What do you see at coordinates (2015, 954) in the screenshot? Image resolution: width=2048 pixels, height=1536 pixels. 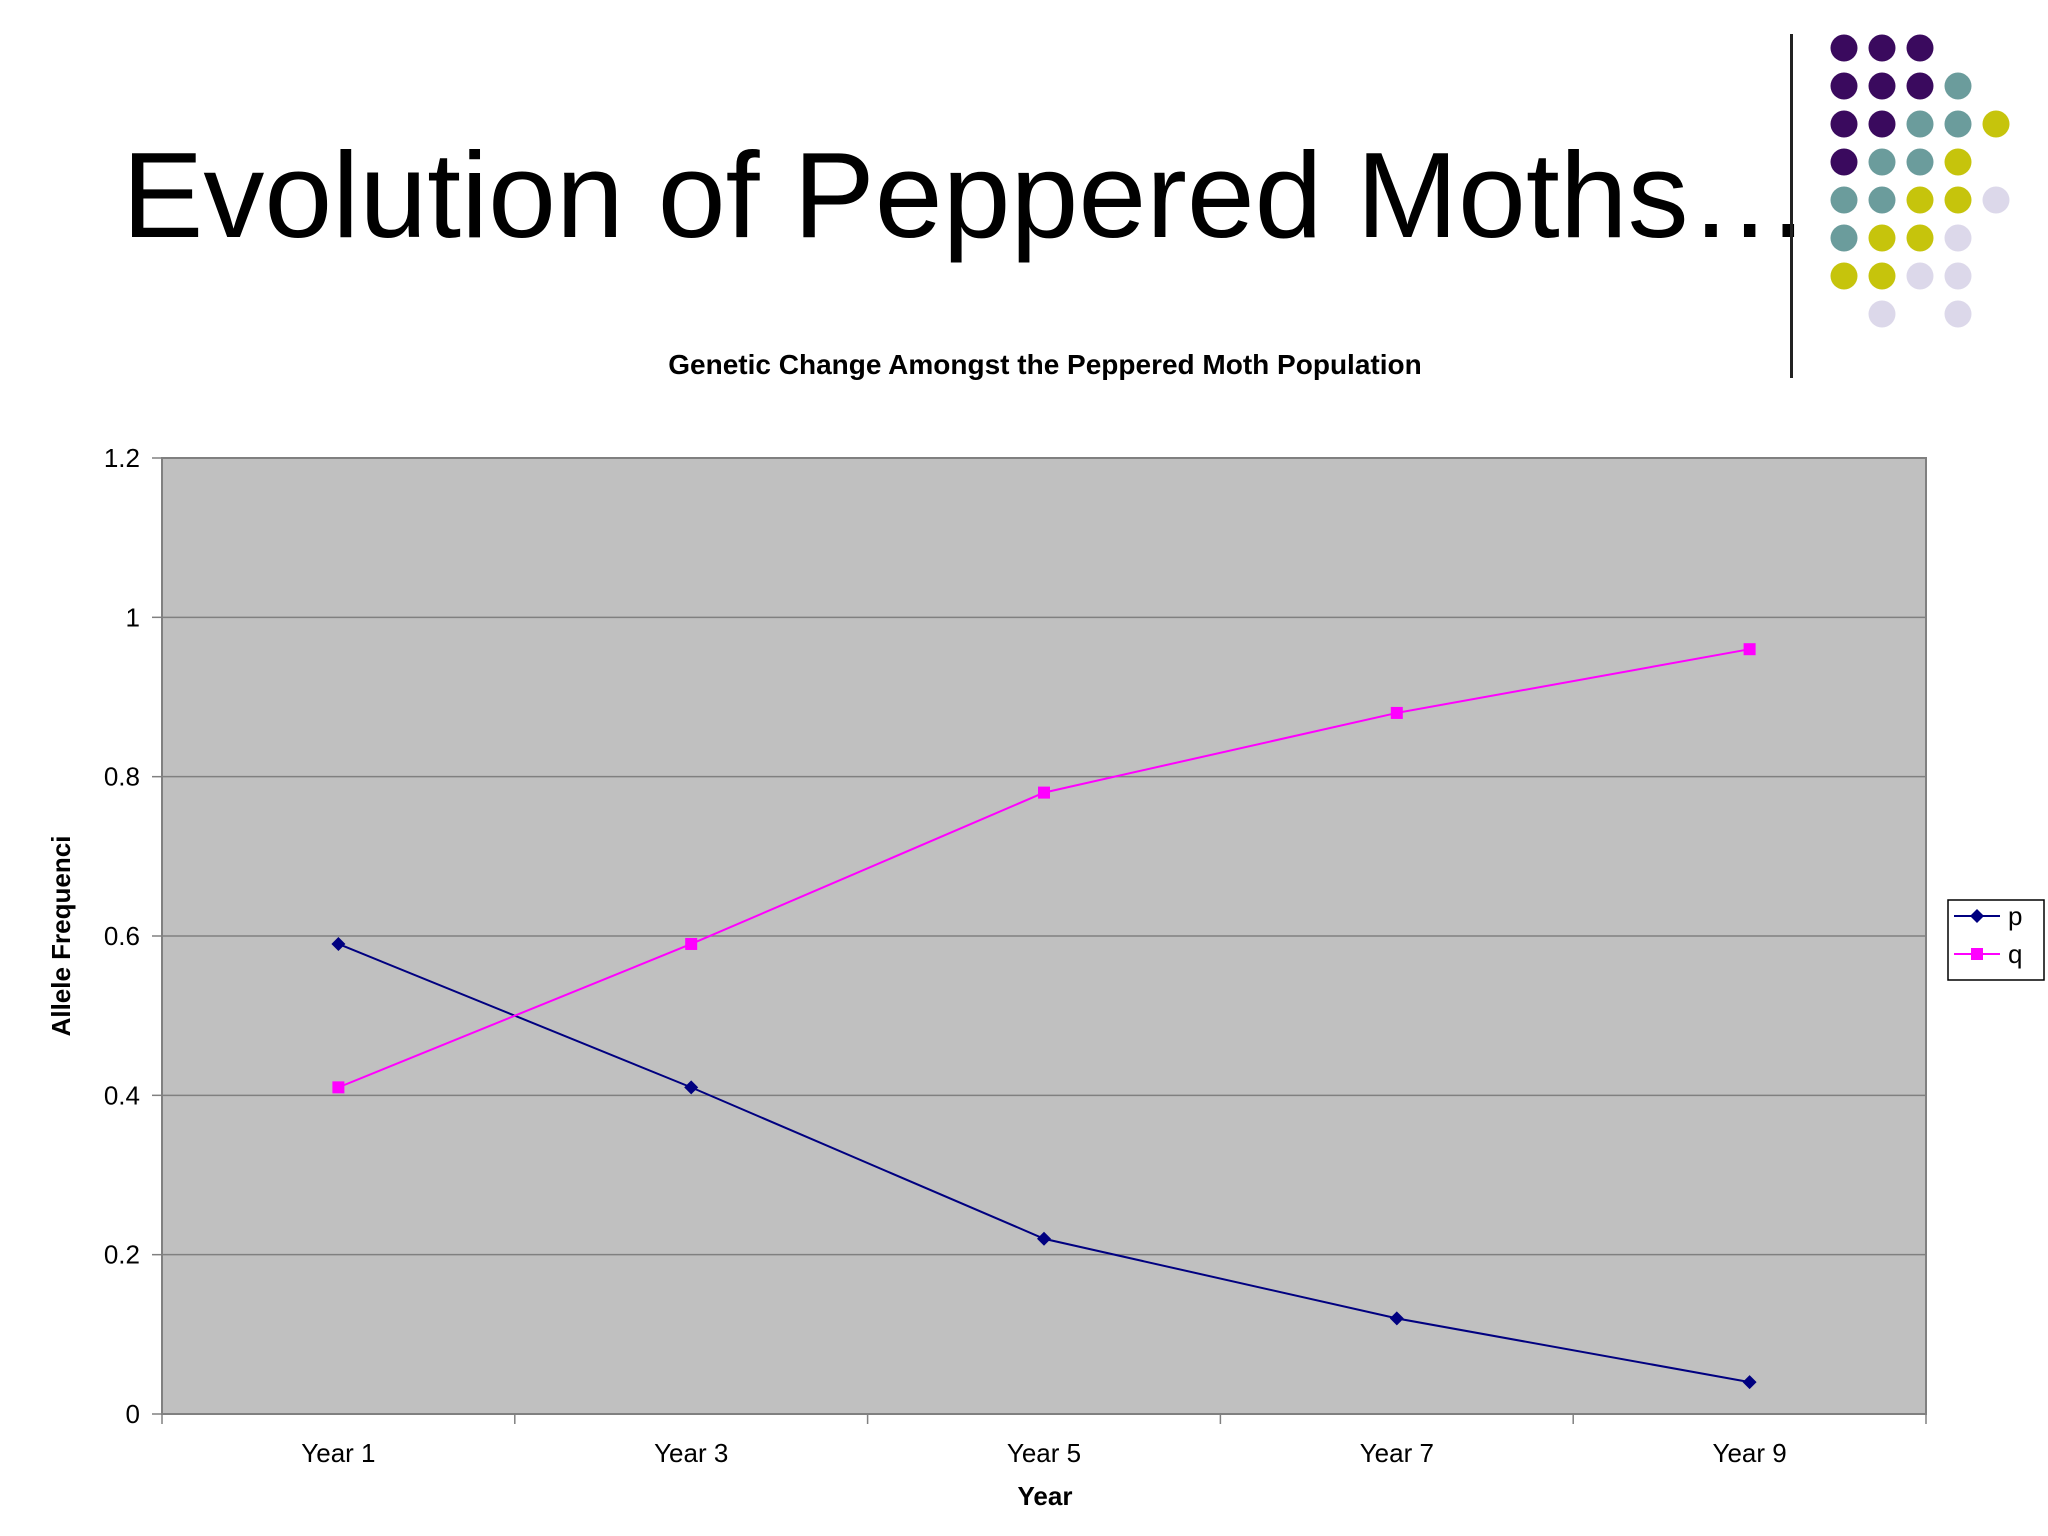 I see `legend-label-q: q` at bounding box center [2015, 954].